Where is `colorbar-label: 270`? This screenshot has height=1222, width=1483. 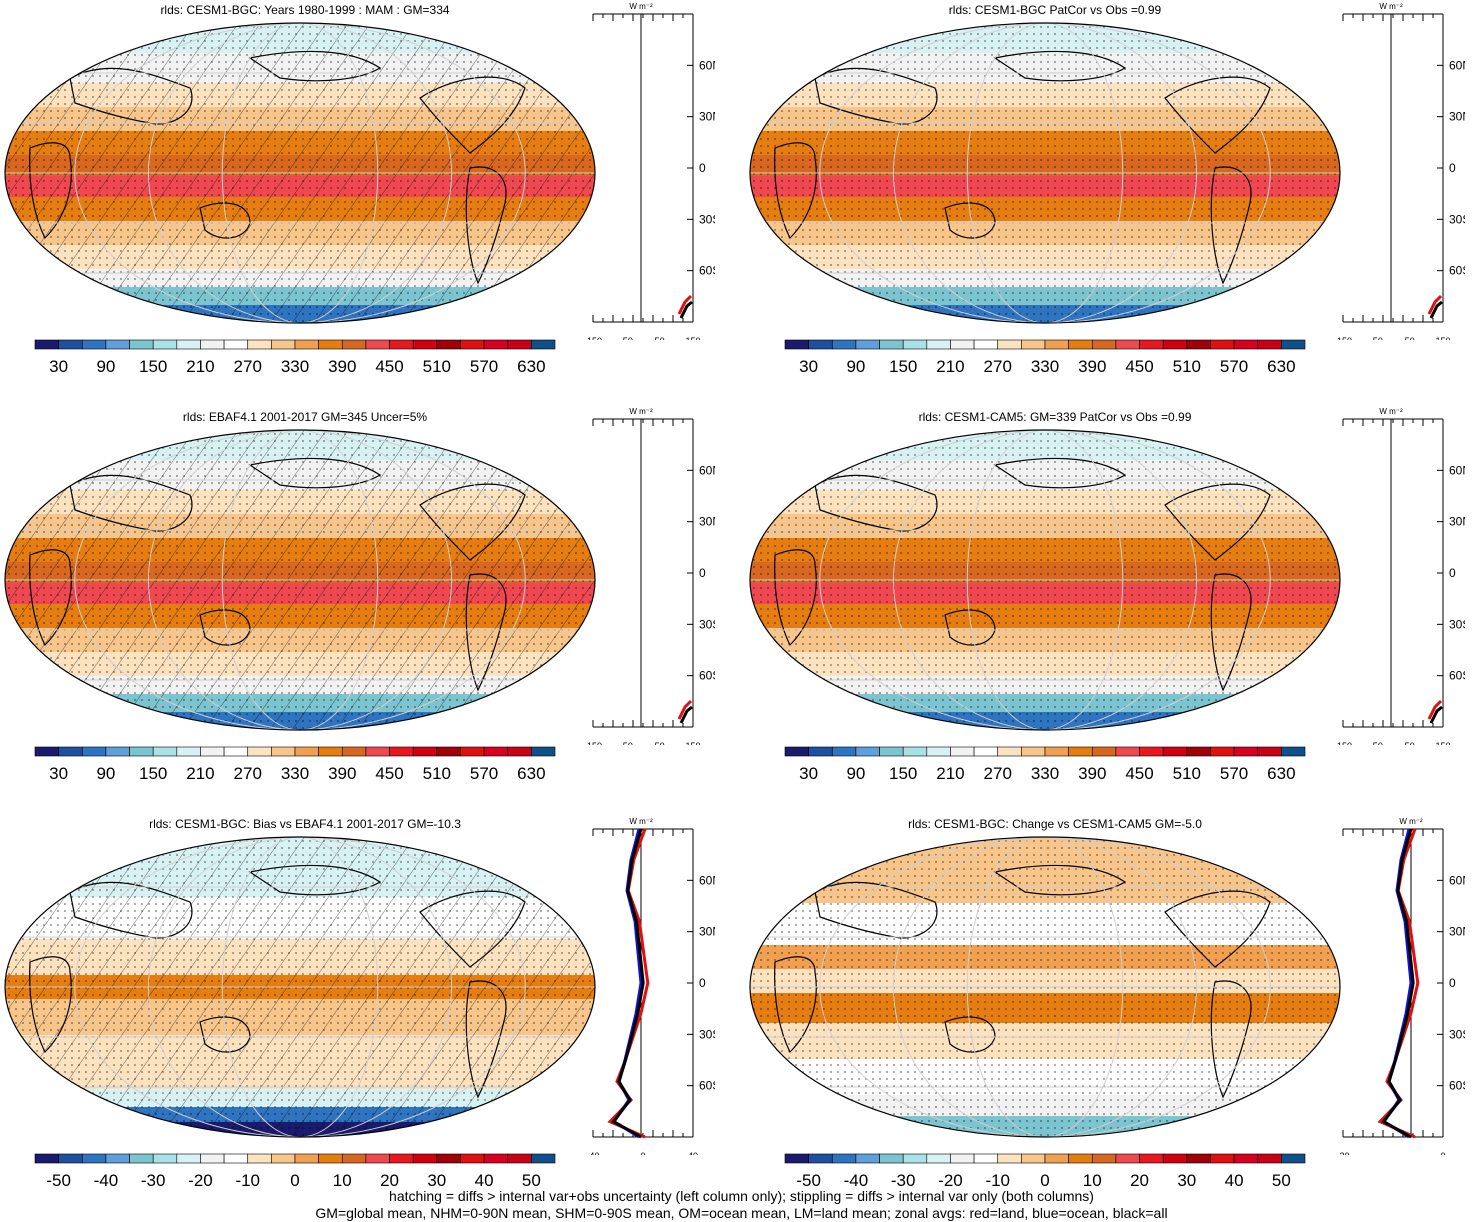 colorbar-label: 270 is located at coordinates (998, 366).